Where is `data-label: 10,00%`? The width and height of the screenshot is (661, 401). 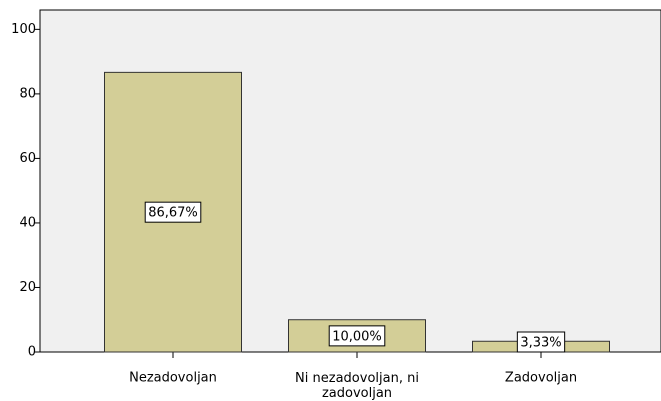 data-label: 10,00% is located at coordinates (357, 336).